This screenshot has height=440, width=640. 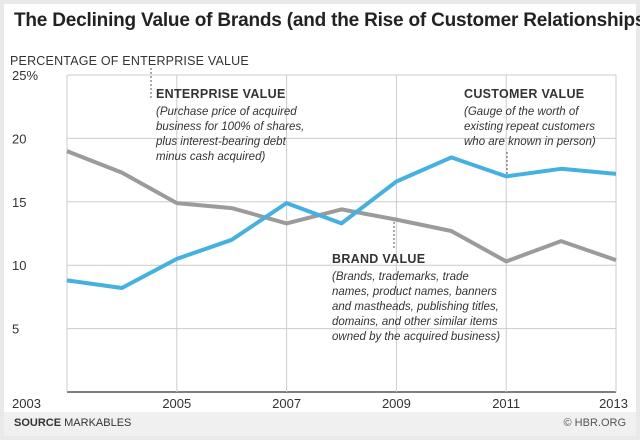 What do you see at coordinates (210, 157) in the screenshot?
I see `annotation-enterprise-line: minus cash acquired)` at bounding box center [210, 157].